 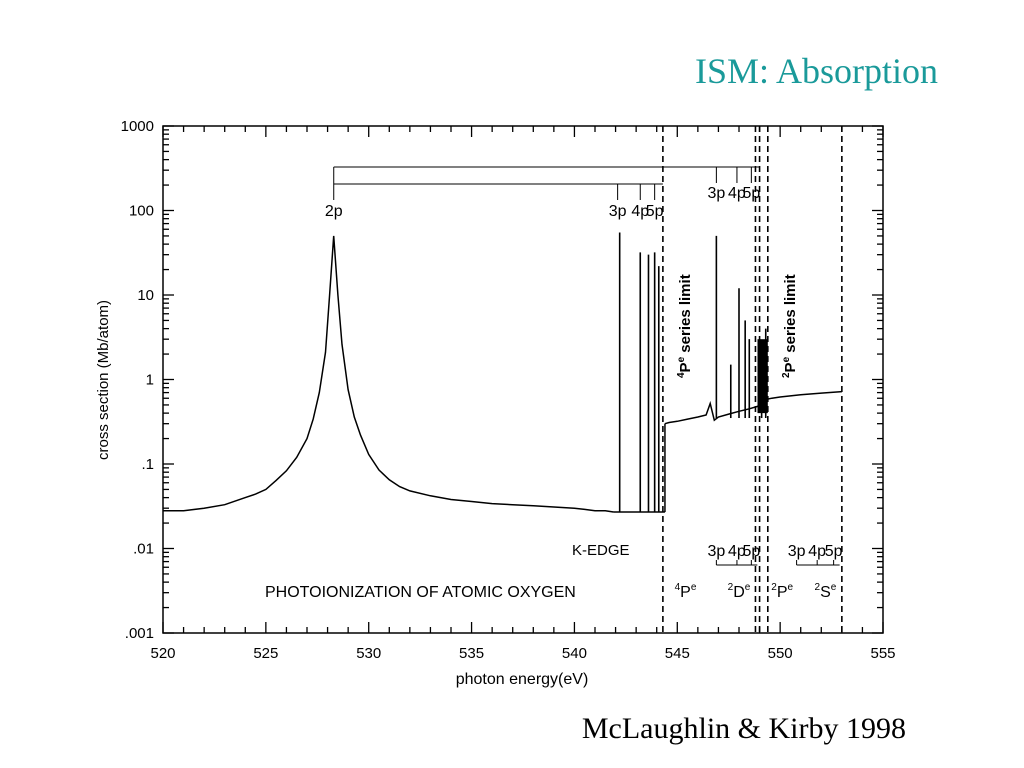 I want to click on citation: McLaughlin & Kirby 1998, so click(x=743, y=728).